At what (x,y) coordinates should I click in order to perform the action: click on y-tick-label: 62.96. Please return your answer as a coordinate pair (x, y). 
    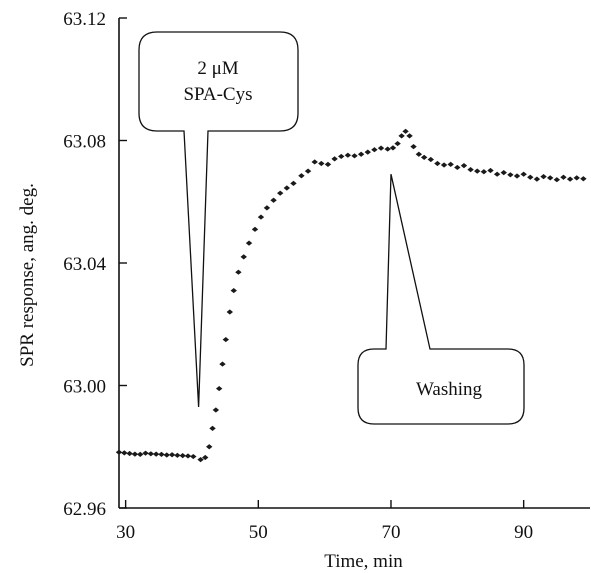
    Looking at the image, I should click on (84, 509).